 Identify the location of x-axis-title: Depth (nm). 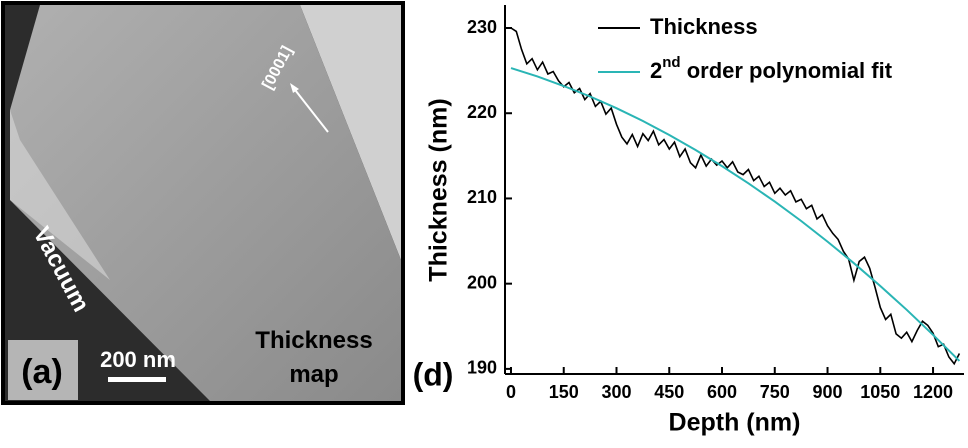
(735, 423).